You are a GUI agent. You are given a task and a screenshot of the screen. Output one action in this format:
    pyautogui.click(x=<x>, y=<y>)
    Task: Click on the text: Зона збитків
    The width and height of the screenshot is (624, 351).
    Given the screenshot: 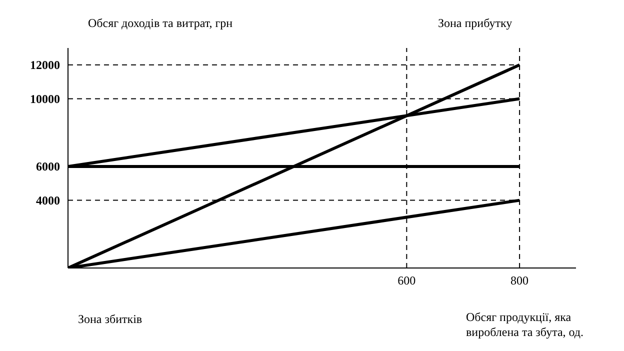 What is the action you would take?
    pyautogui.click(x=110, y=319)
    